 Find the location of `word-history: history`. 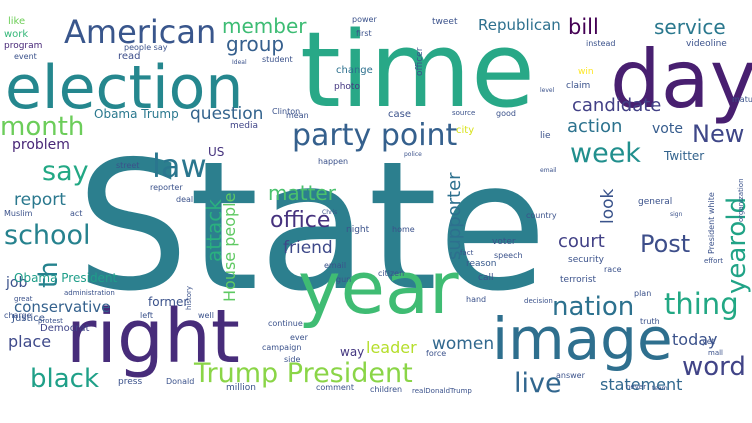

word-history: history is located at coordinates (189, 297).